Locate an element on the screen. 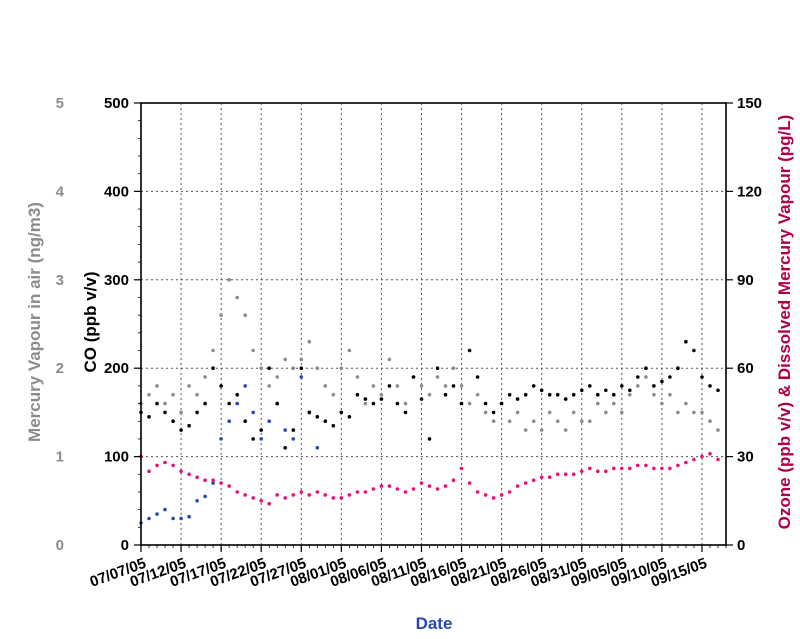 This screenshot has height=639, width=800. right-tick-label: 0 is located at coordinates (741, 545).